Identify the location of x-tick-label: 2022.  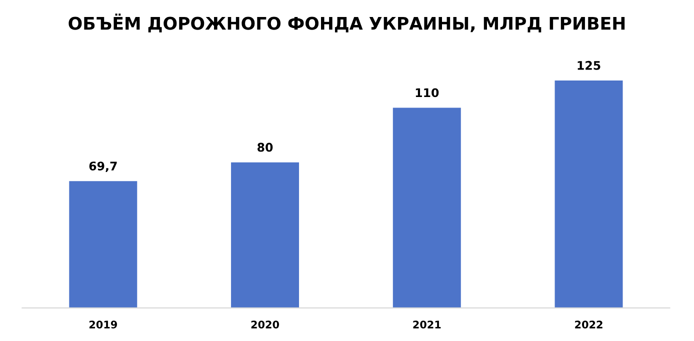
(588, 324).